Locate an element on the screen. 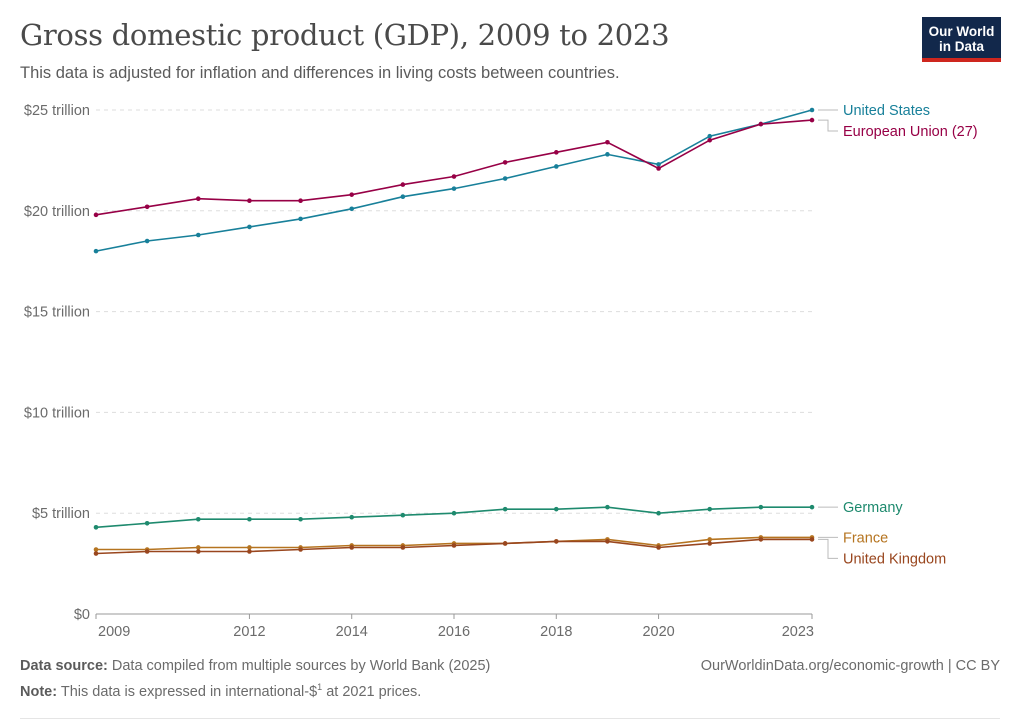 The height and width of the screenshot is (728, 1020). note-label: Note: is located at coordinates (39, 691).